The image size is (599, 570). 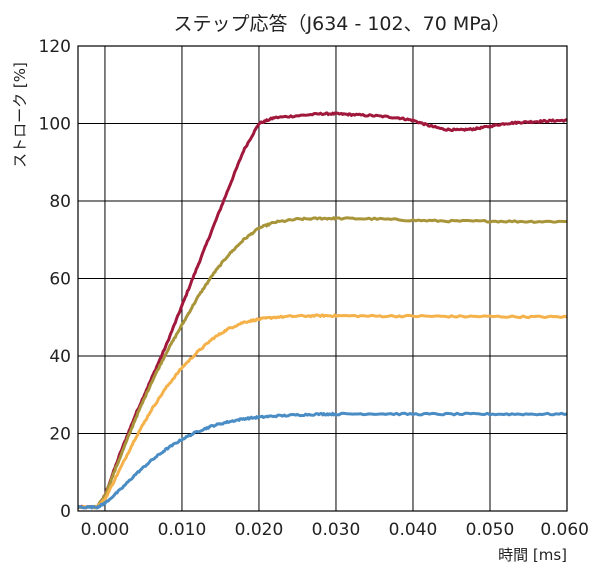 I want to click on x-tick-label: 0.030, so click(x=336, y=530).